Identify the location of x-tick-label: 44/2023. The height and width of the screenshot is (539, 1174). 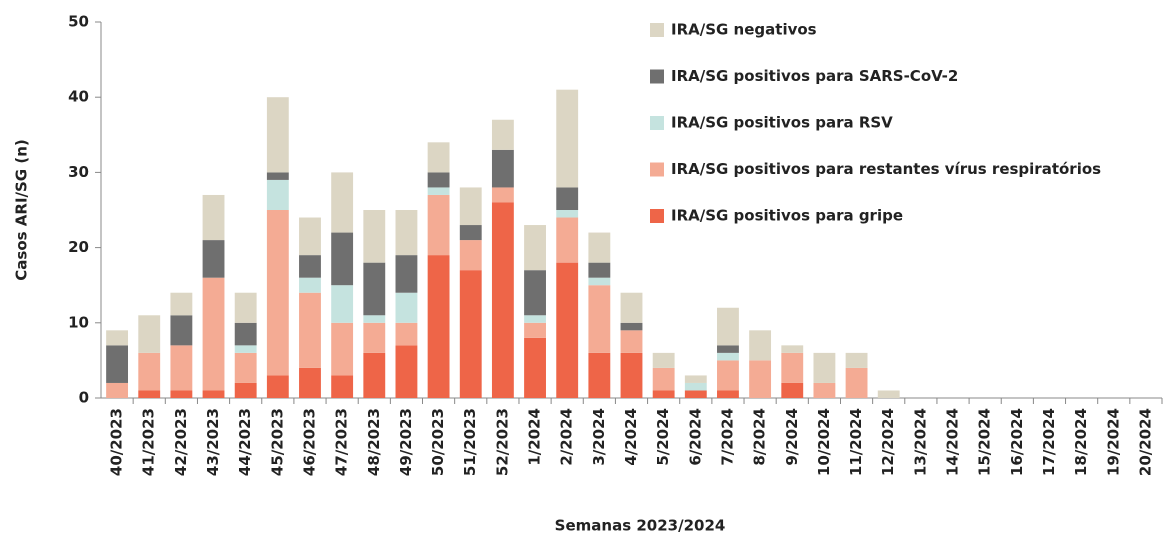
(245, 442).